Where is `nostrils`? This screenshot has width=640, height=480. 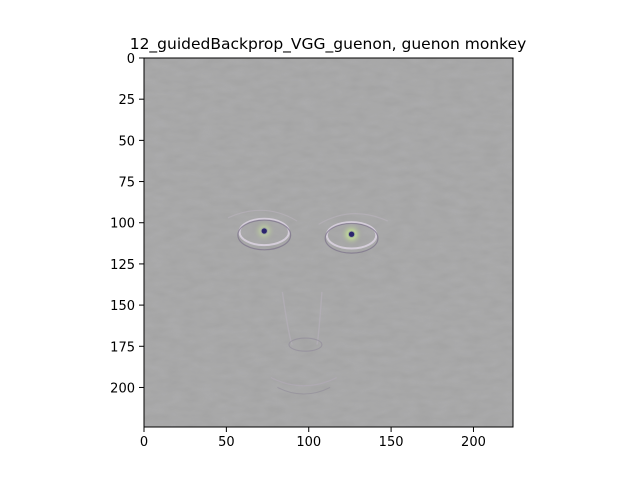 nostrils is located at coordinates (305, 344).